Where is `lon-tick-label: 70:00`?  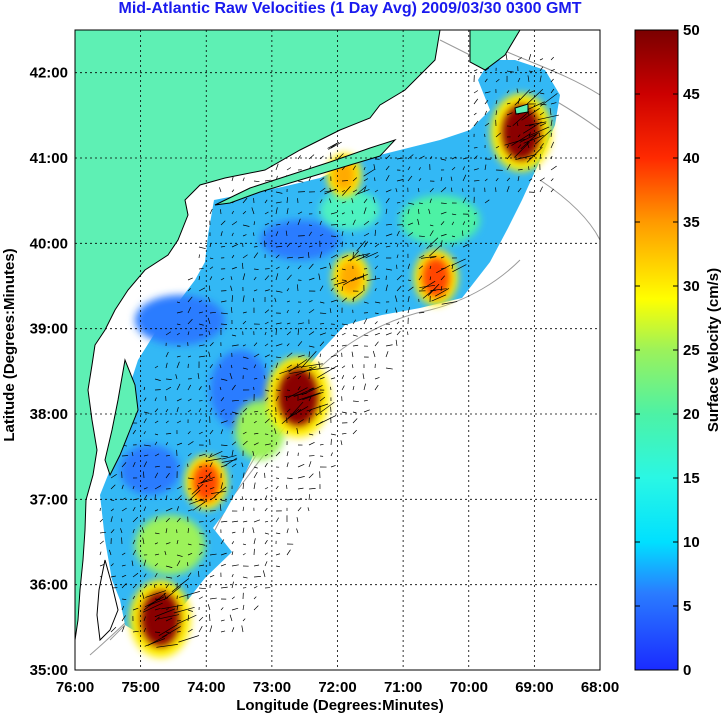
lon-tick-label: 70:00 is located at coordinates (469, 687).